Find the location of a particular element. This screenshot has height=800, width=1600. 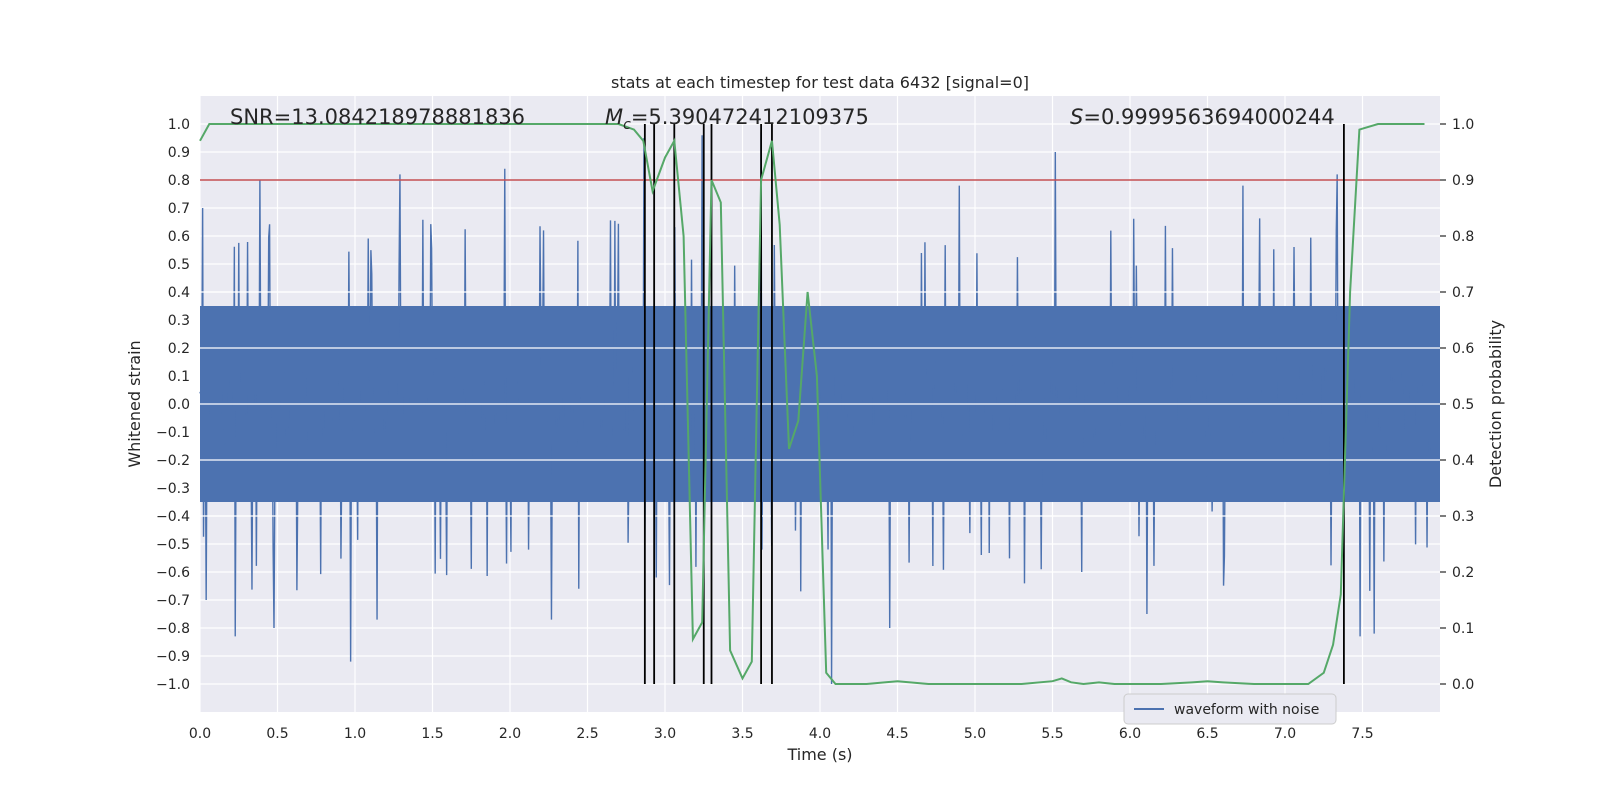

y2-tick-label: 0.6 is located at coordinates (1463, 349).